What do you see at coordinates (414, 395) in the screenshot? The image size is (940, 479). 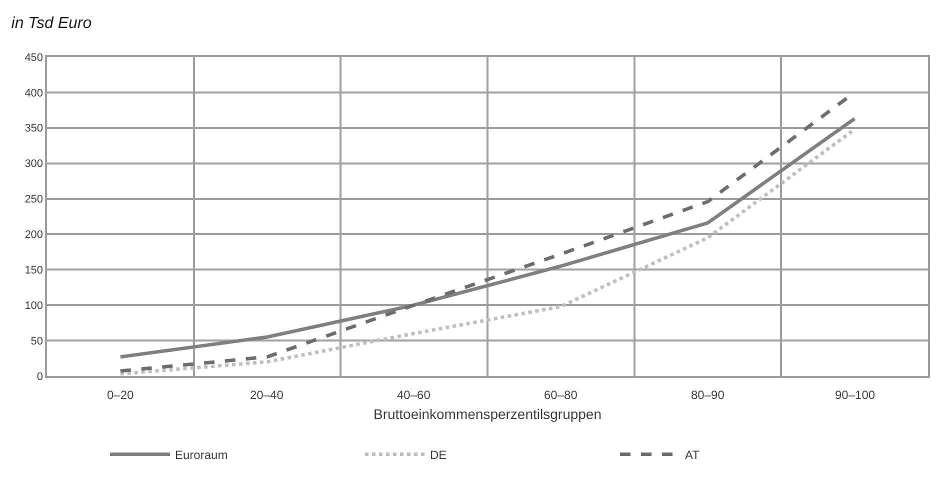 I see `x-tick-label: 40–60` at bounding box center [414, 395].